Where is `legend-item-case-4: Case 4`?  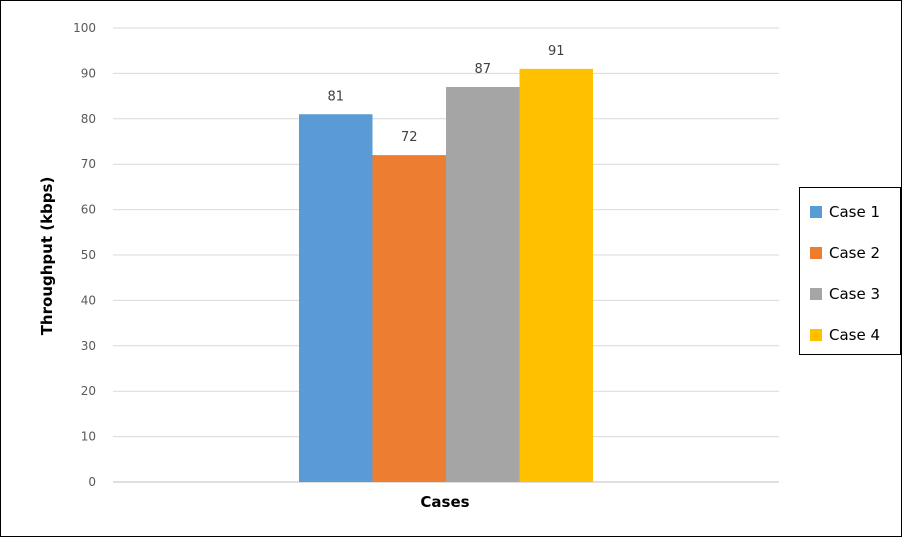
legend-item-case-4: Case 4 is located at coordinates (845, 335).